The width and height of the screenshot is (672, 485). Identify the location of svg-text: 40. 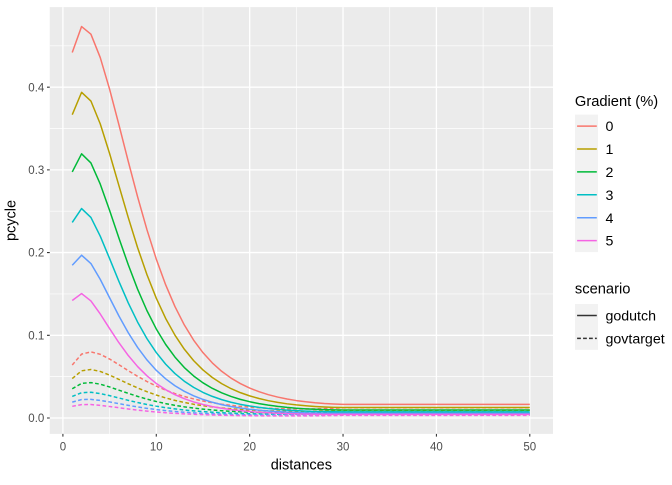
(436, 448).